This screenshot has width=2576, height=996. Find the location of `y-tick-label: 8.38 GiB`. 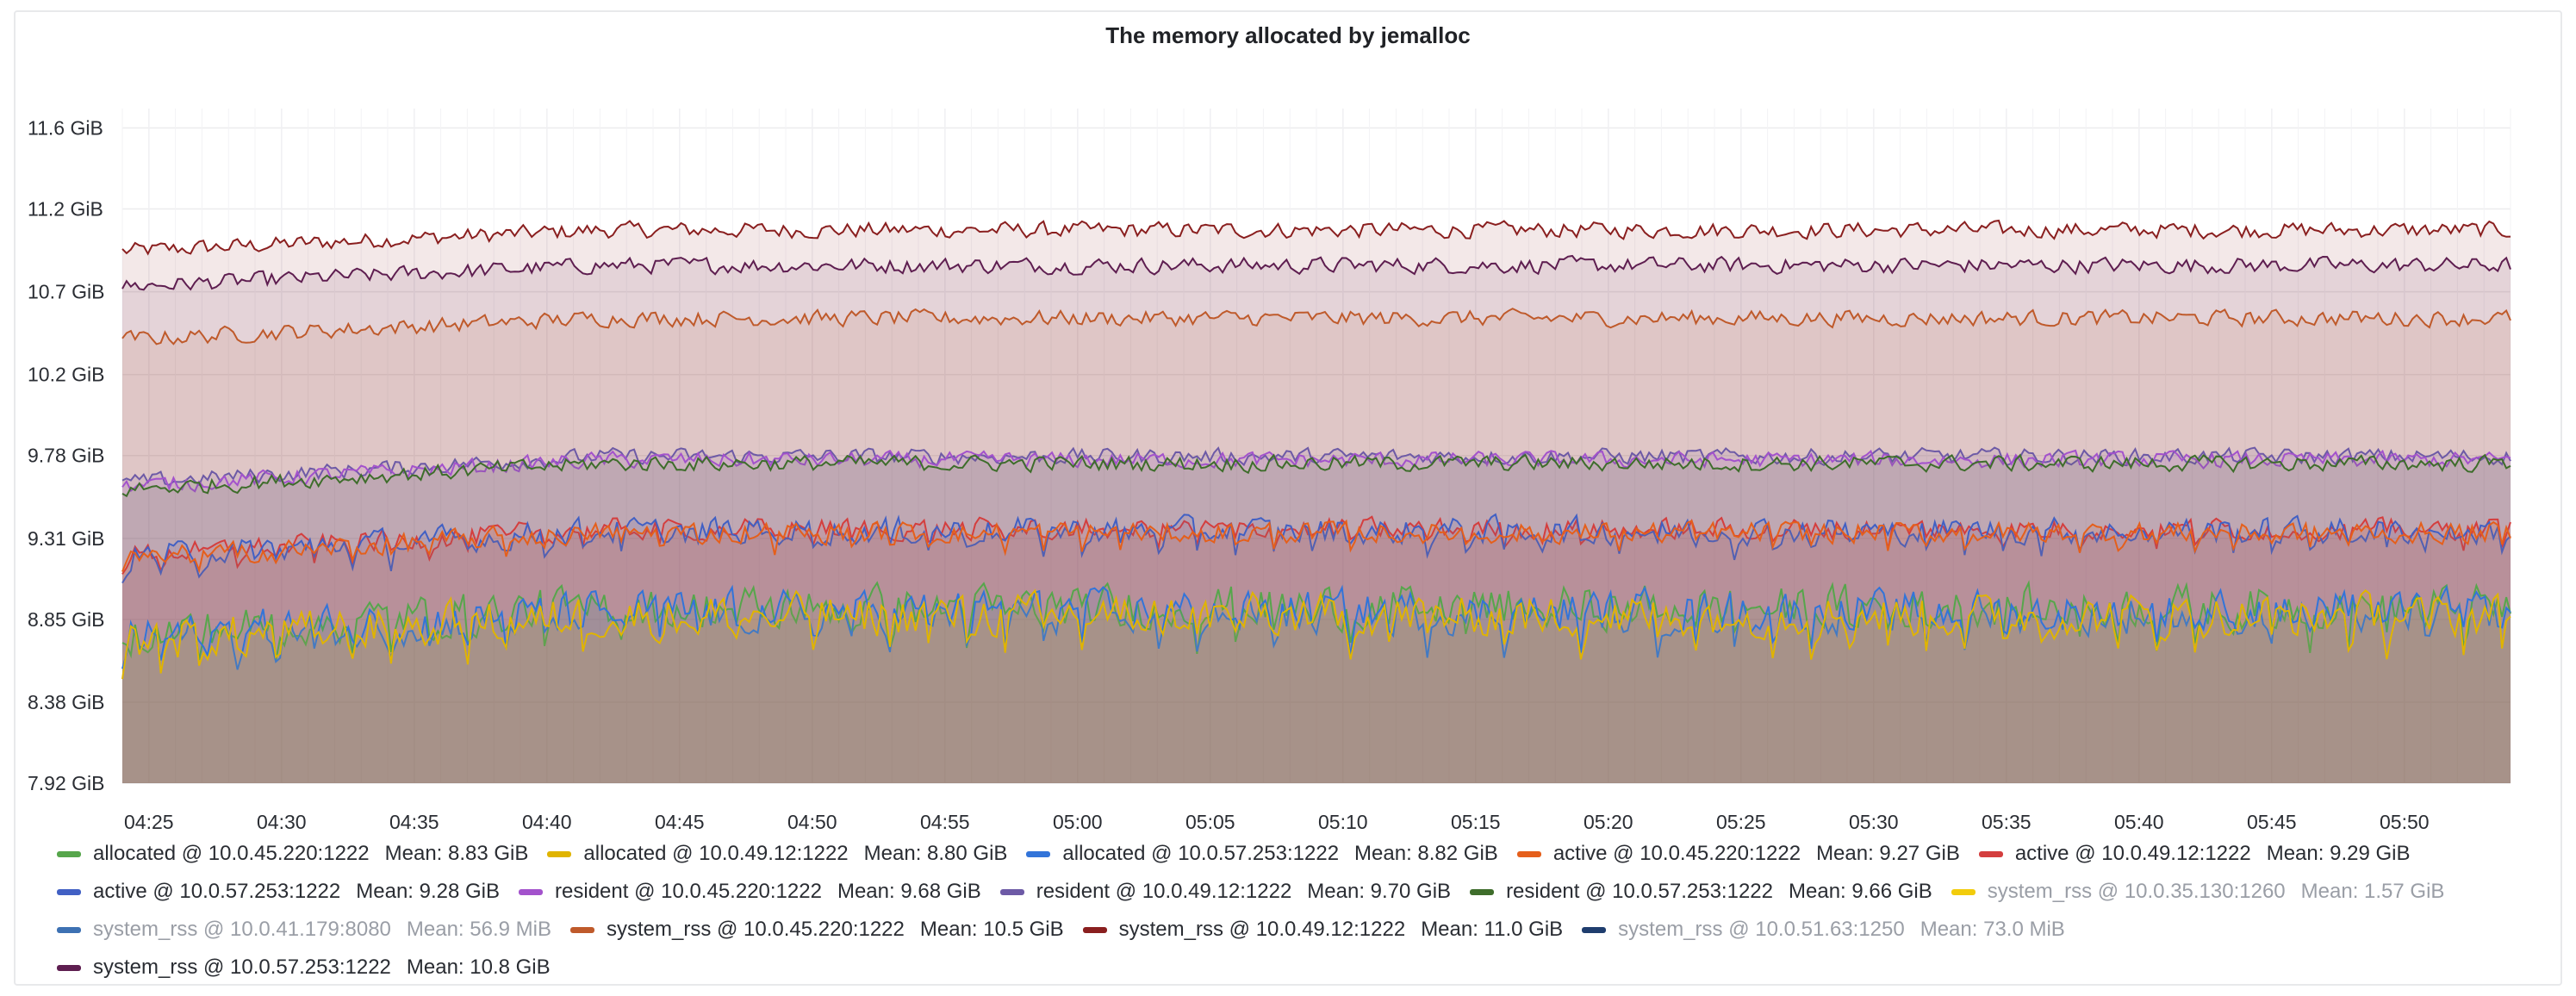

y-tick-label: 8.38 GiB is located at coordinates (66, 702).